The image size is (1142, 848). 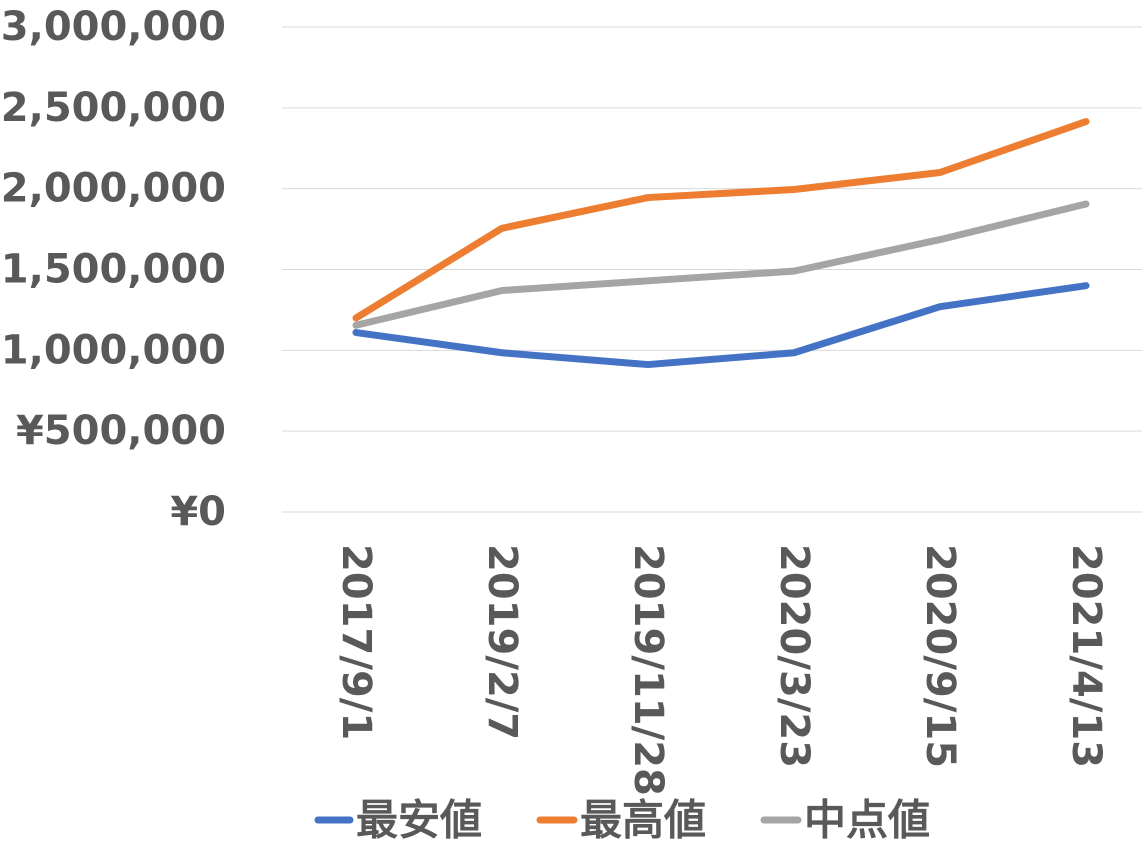 I want to click on y-tick-label: ¥500,000, so click(x=121, y=431).